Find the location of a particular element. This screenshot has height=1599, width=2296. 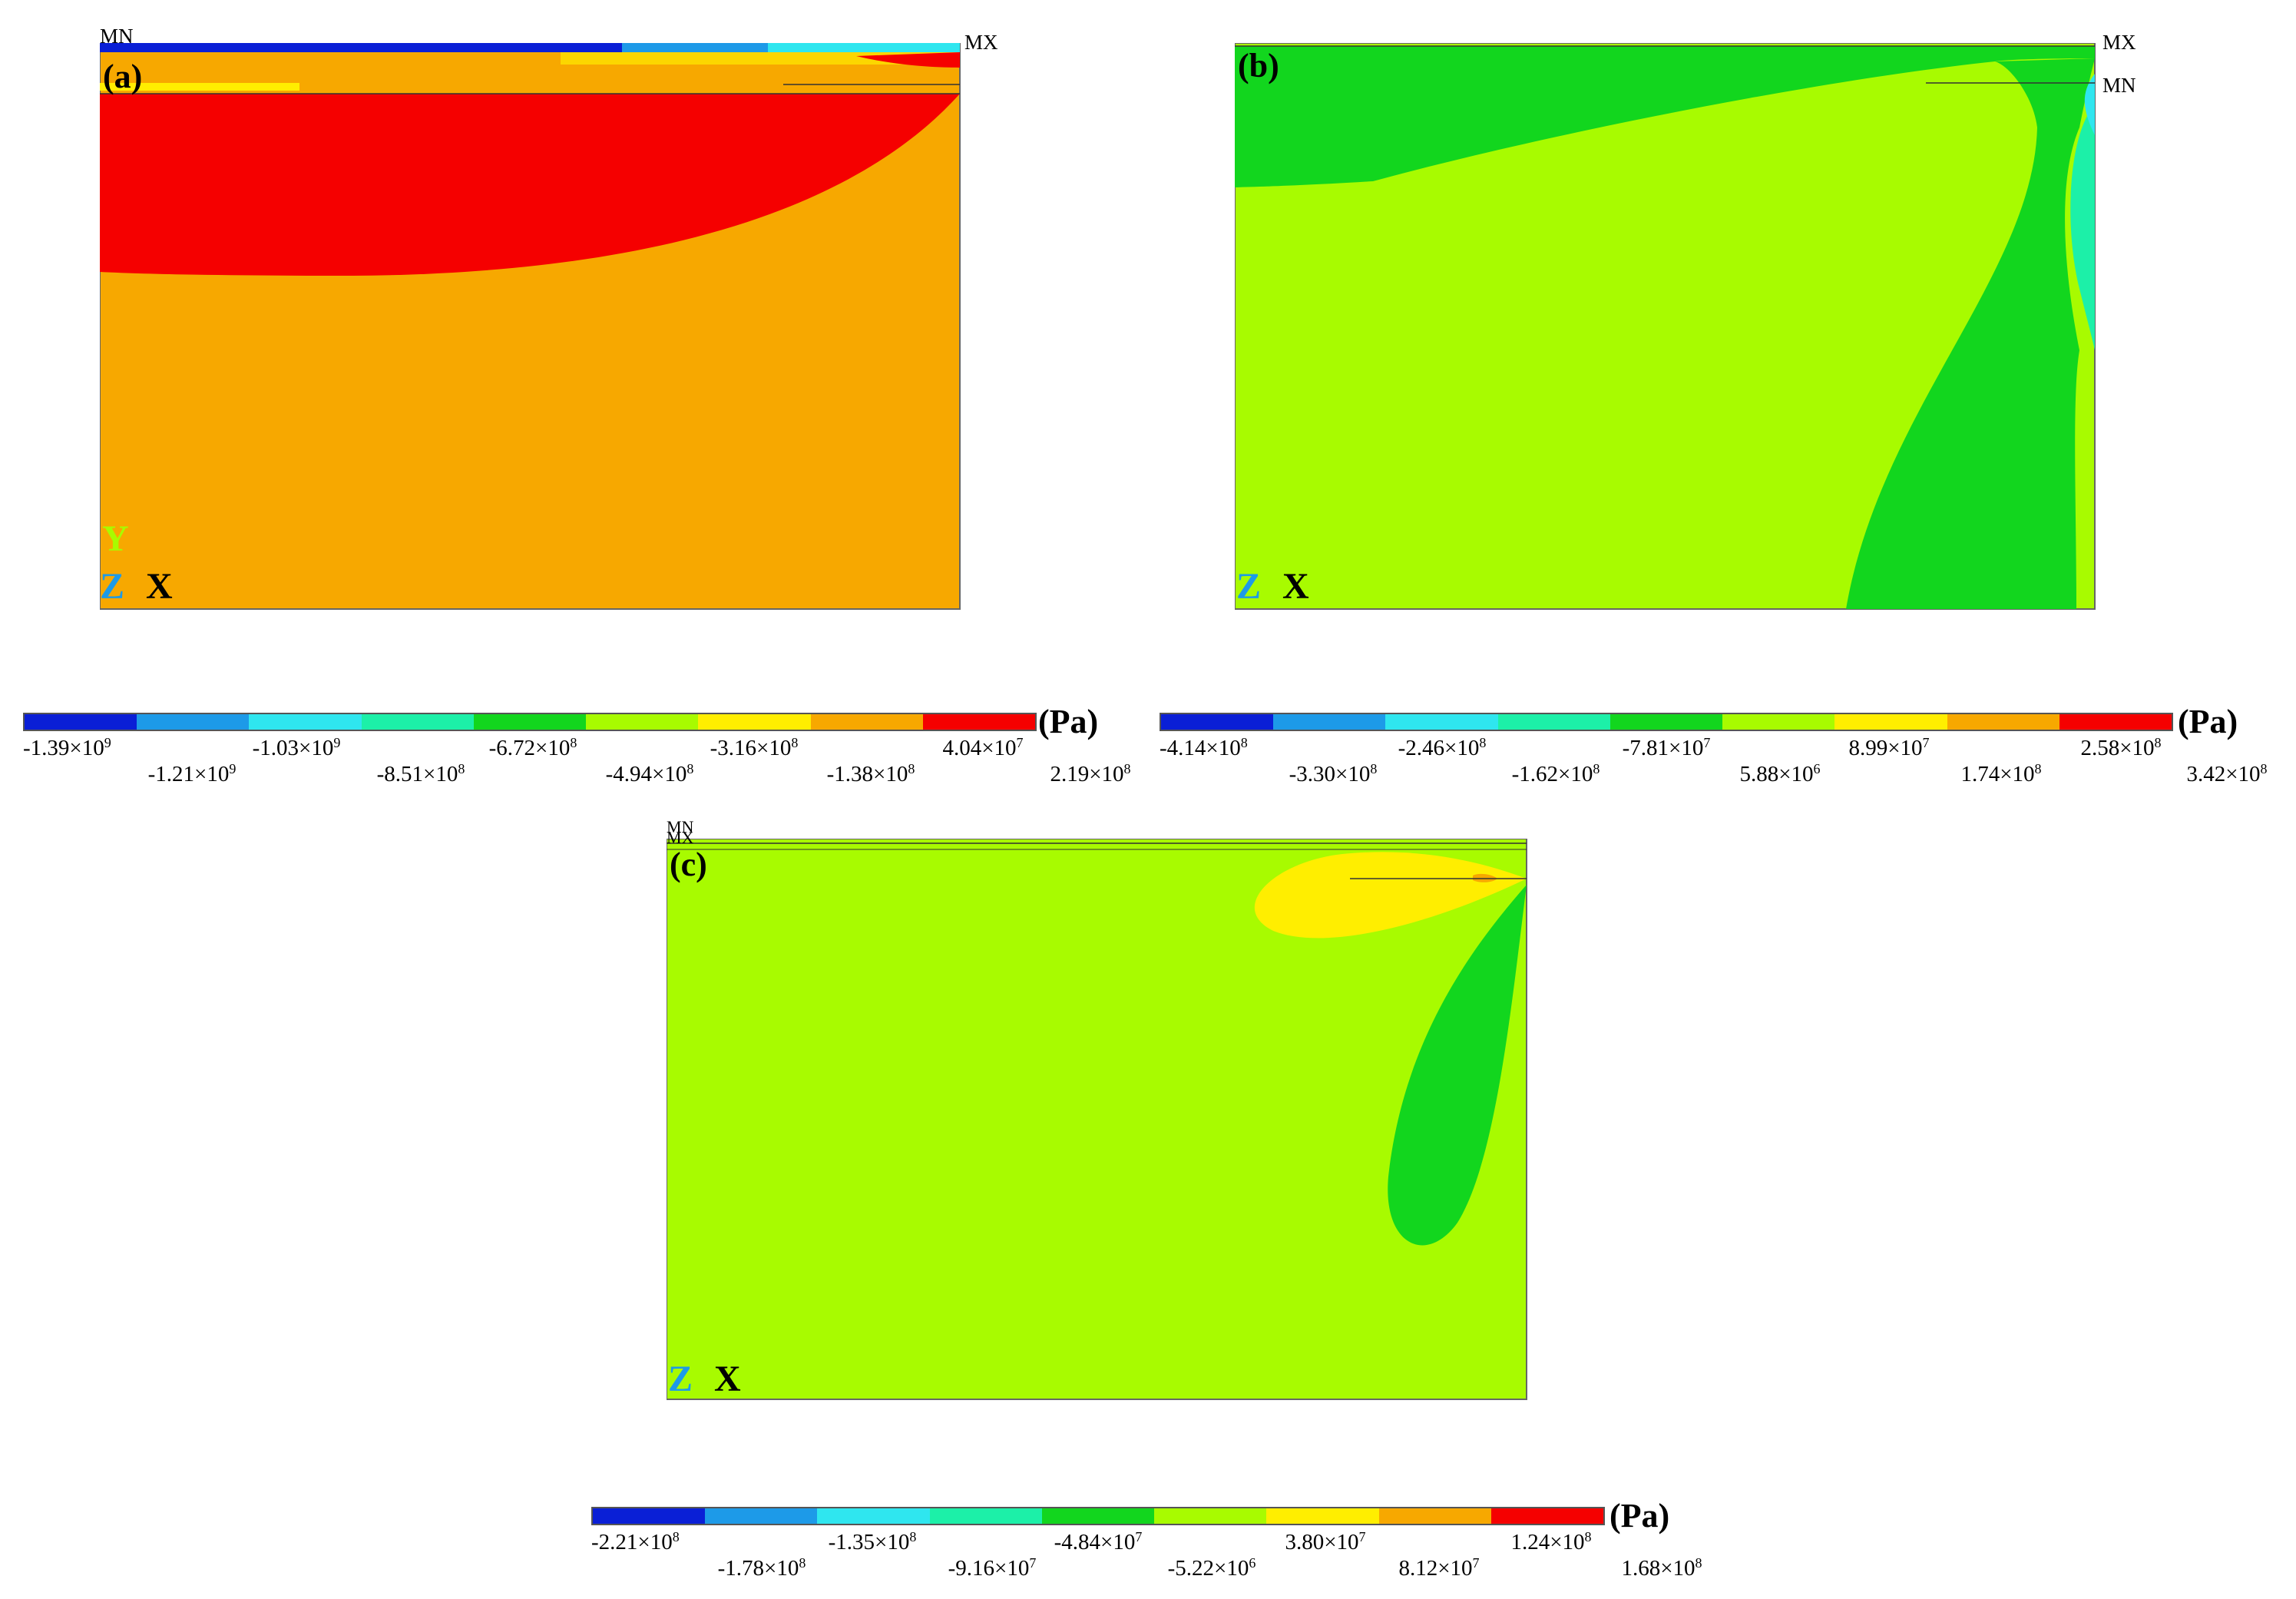

colorbar-tick: -4.84×10⁷ is located at coordinates (1098, 1542).